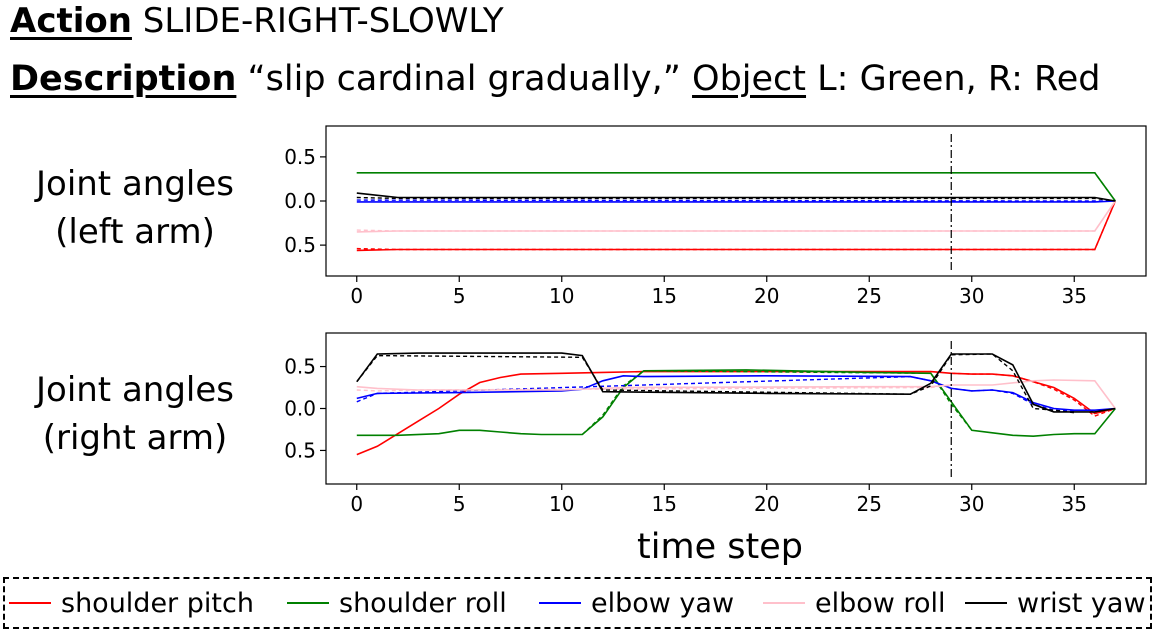 Image resolution: width=1156 pixels, height=633 pixels. I want to click on action-label: Action, so click(71, 21).